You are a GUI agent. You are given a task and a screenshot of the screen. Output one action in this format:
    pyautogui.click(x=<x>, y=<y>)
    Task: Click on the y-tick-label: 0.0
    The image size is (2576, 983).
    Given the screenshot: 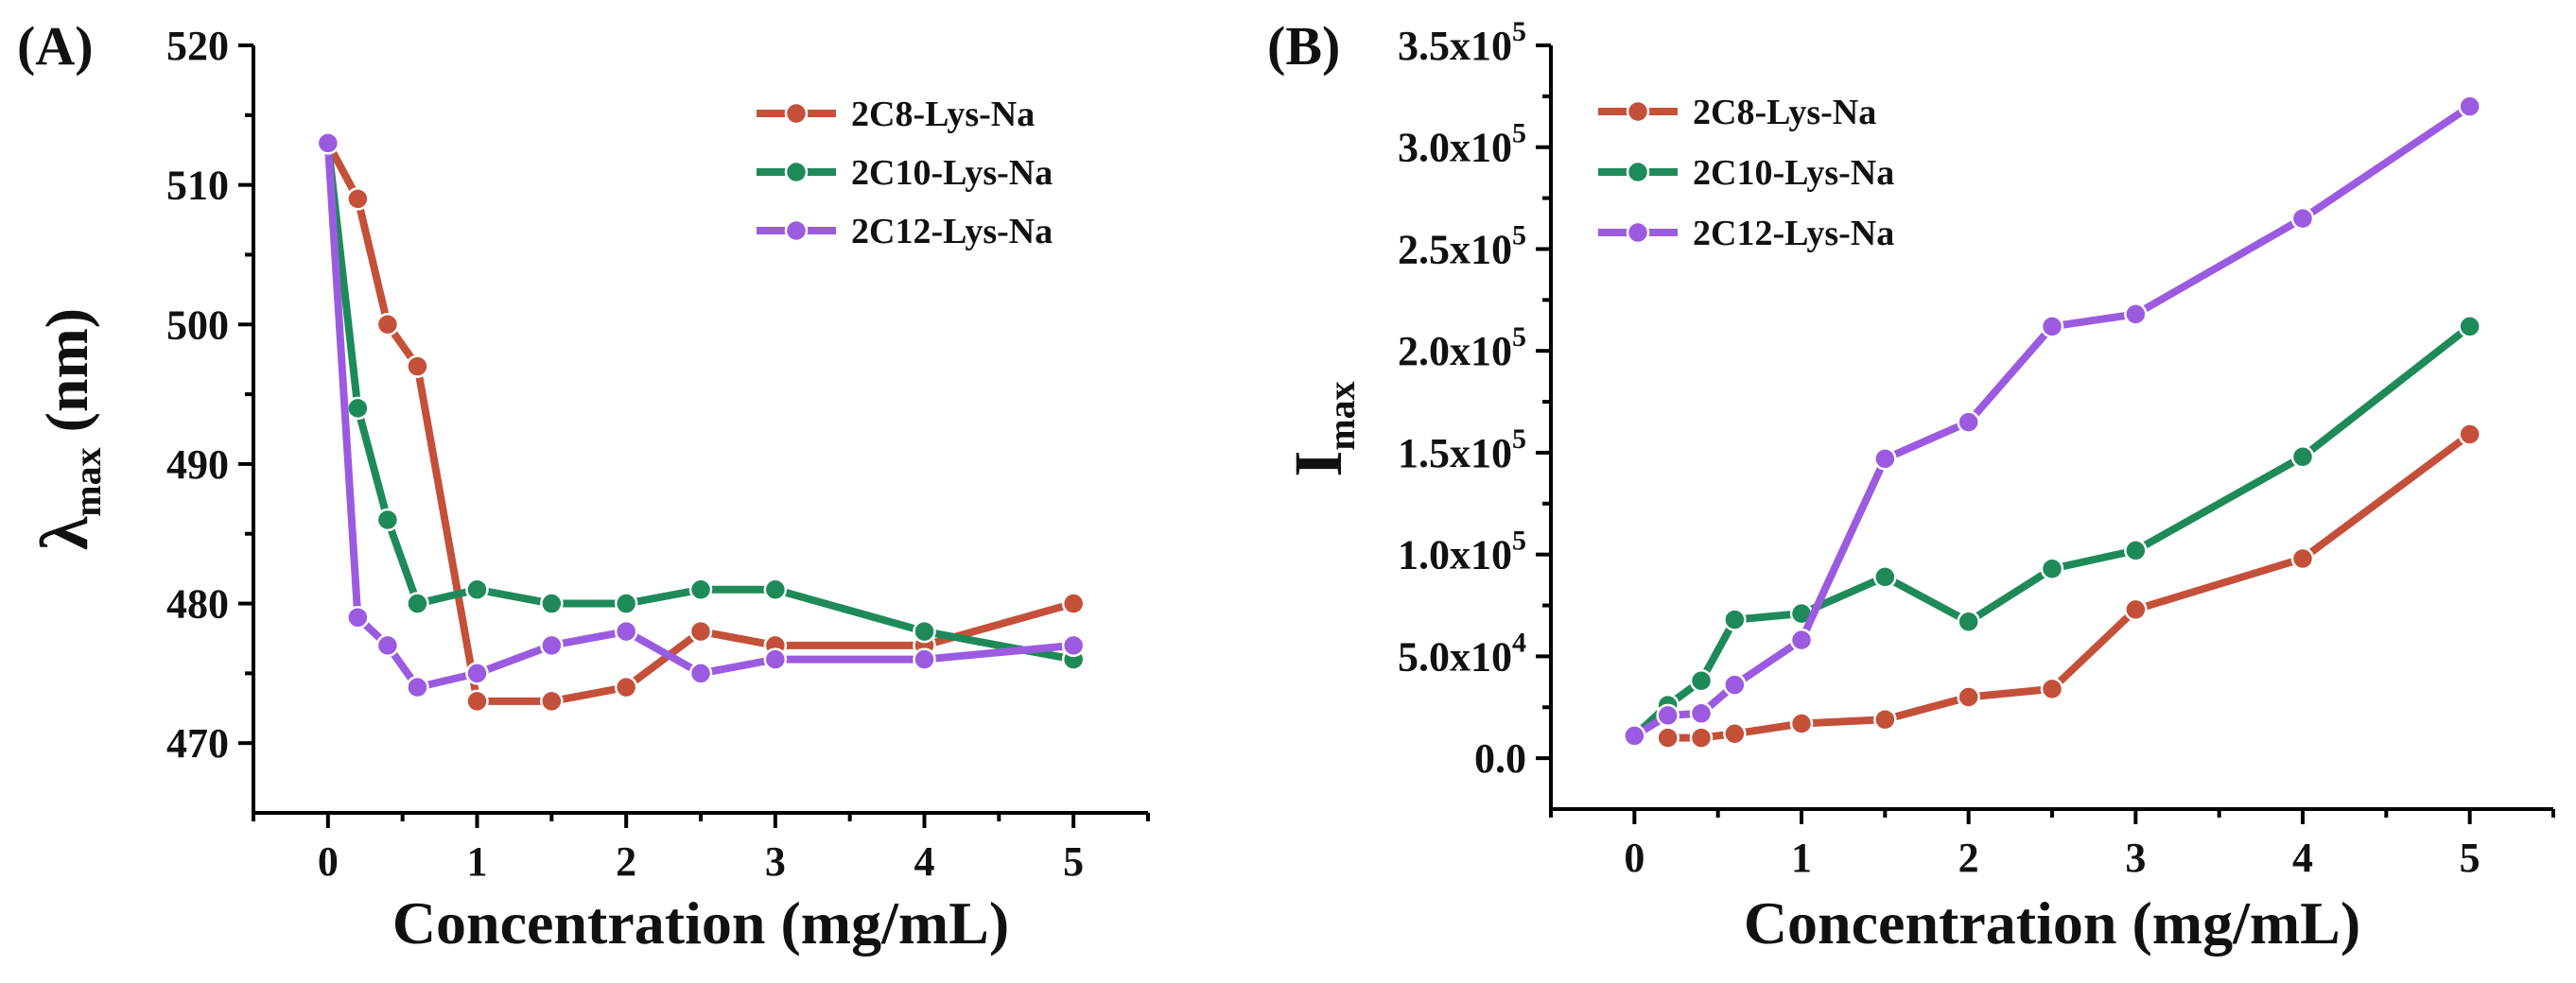 What is the action you would take?
    pyautogui.click(x=1500, y=758)
    